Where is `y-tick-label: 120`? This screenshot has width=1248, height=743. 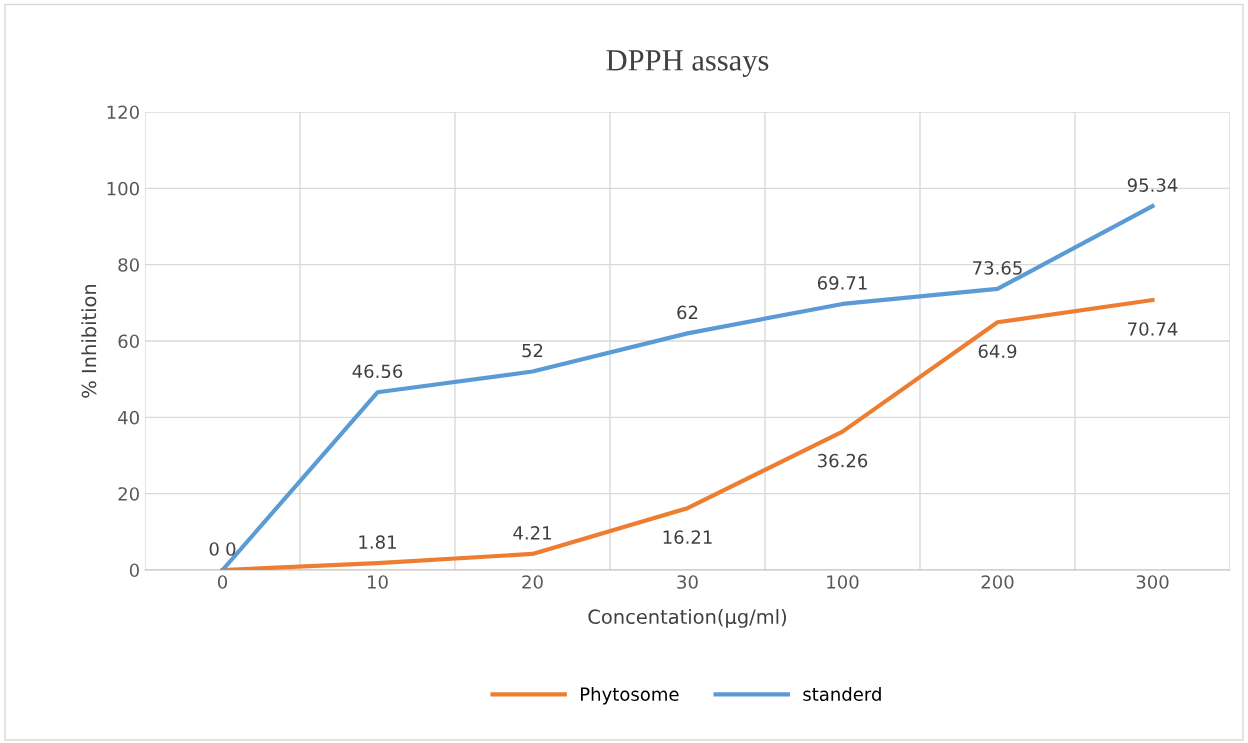
y-tick-label: 120 is located at coordinates (123, 112).